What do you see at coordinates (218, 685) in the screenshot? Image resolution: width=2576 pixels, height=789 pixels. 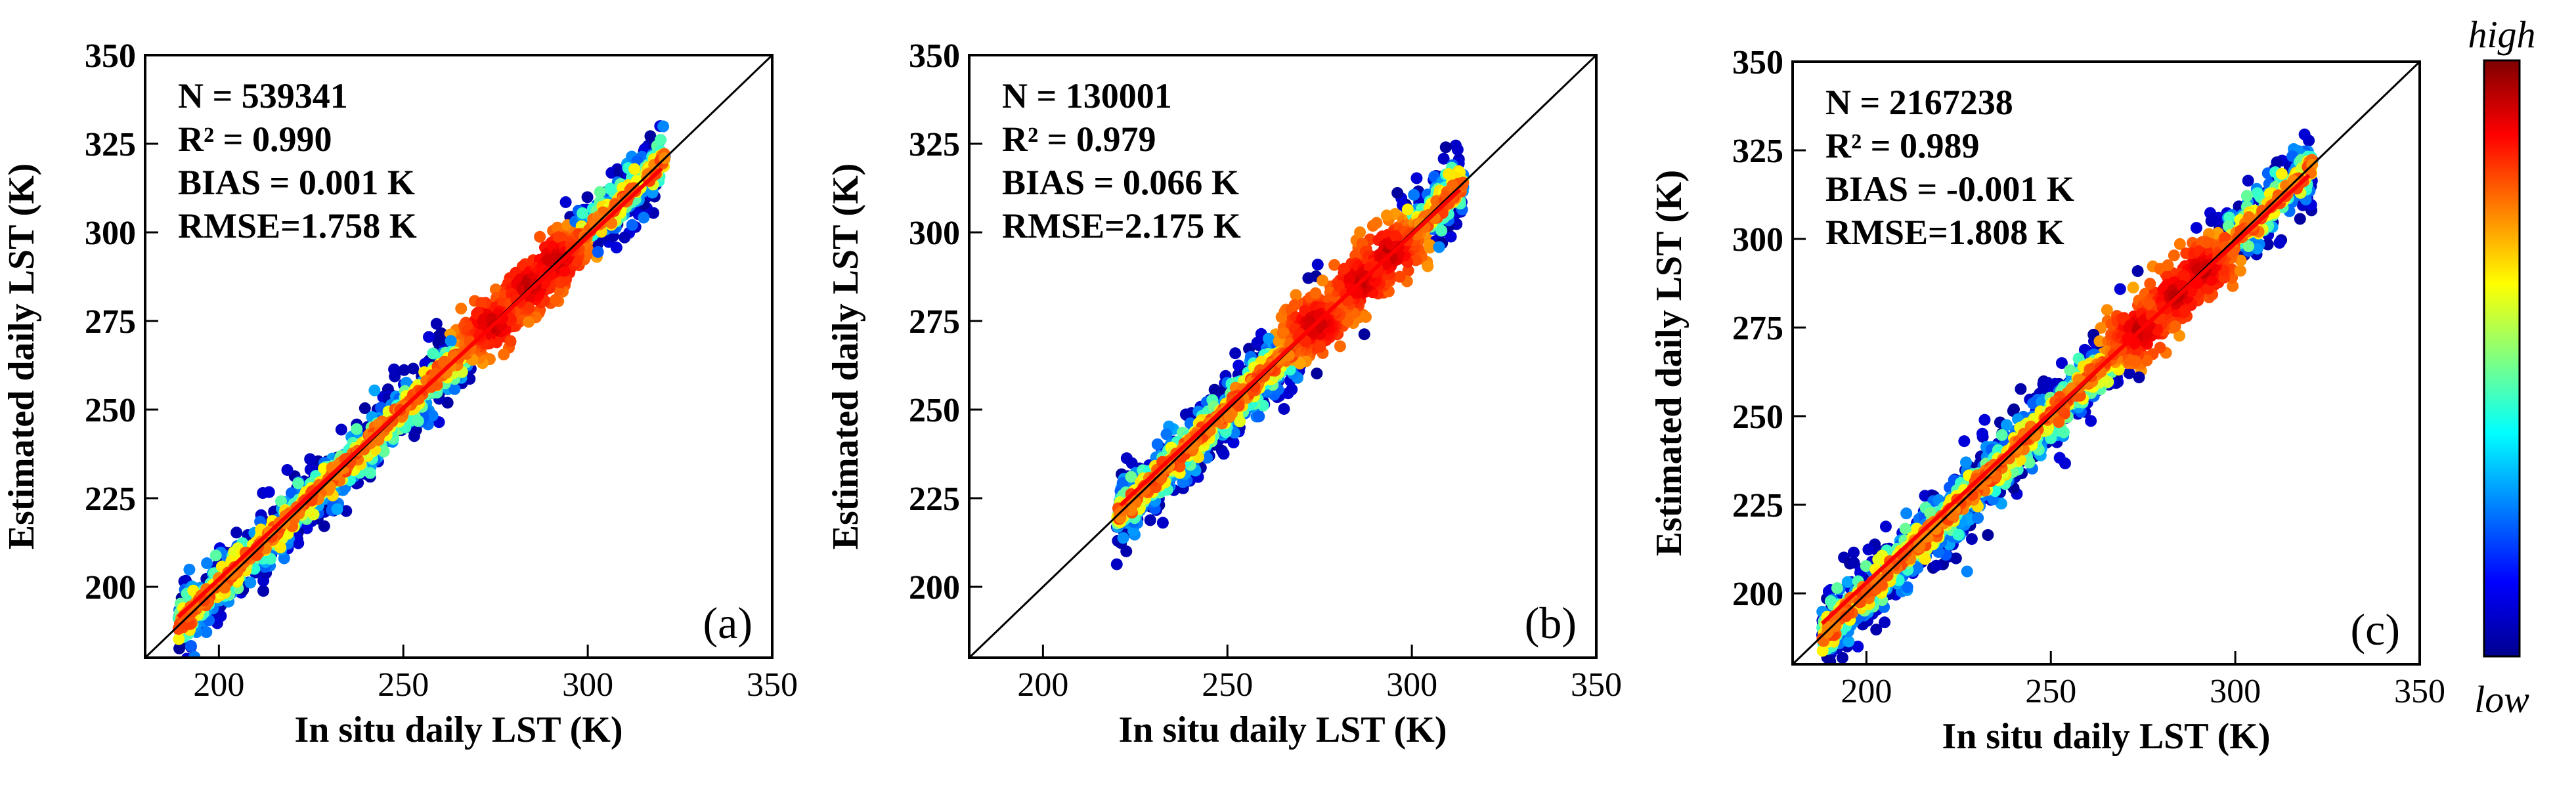 I see `x-tick-label: 200` at bounding box center [218, 685].